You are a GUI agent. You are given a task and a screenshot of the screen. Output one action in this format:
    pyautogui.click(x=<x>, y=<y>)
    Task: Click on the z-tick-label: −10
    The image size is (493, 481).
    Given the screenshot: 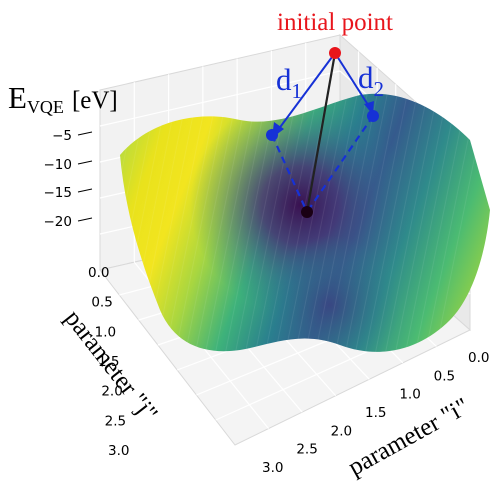 What is the action you would take?
    pyautogui.click(x=58, y=165)
    